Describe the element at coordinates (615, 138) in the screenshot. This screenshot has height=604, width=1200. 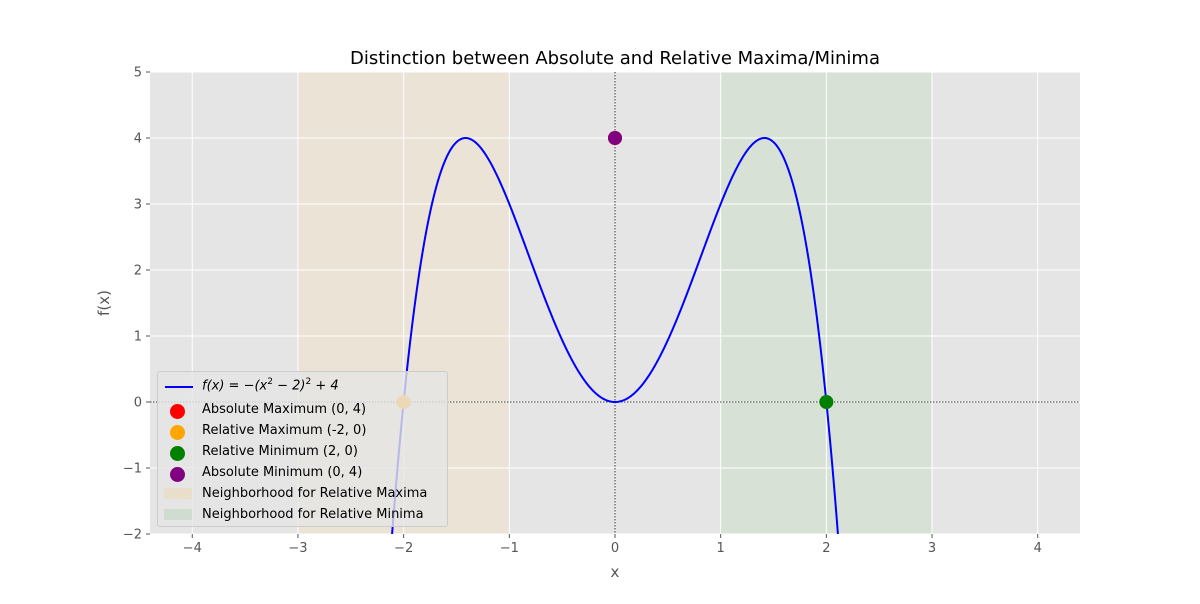
I see `absolute-minimum-point` at that location.